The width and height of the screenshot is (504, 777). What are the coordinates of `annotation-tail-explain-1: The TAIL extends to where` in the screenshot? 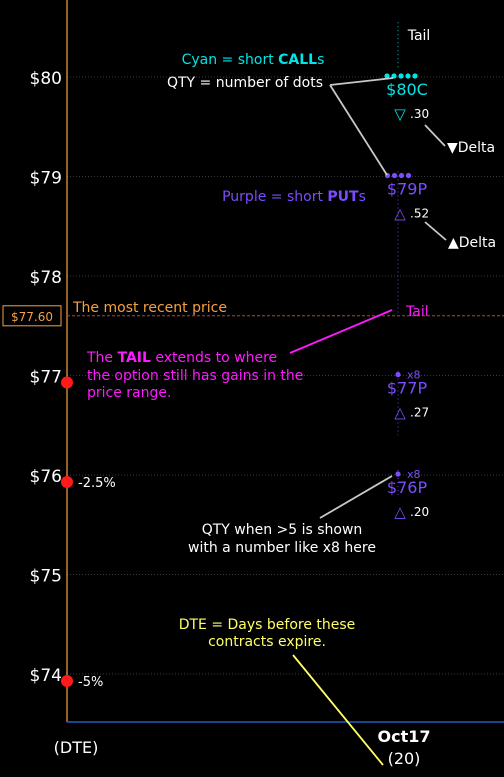 It's located at (181, 358).